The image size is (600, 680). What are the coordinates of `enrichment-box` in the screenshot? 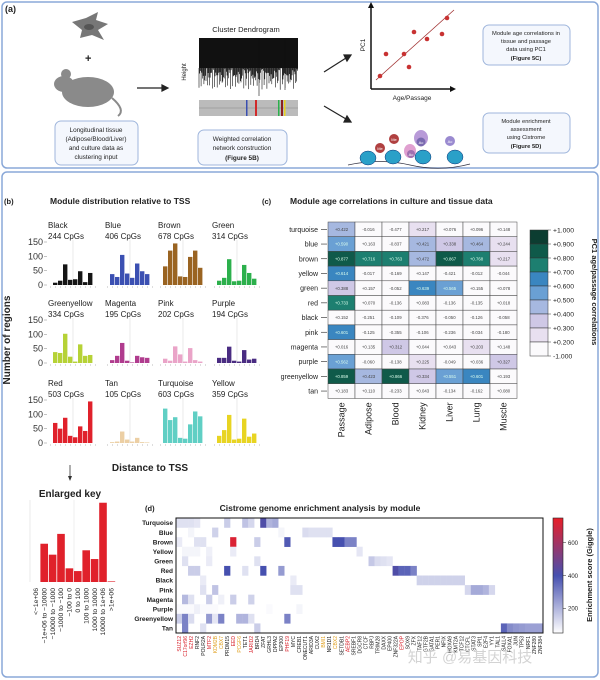 It's located at (526, 133).